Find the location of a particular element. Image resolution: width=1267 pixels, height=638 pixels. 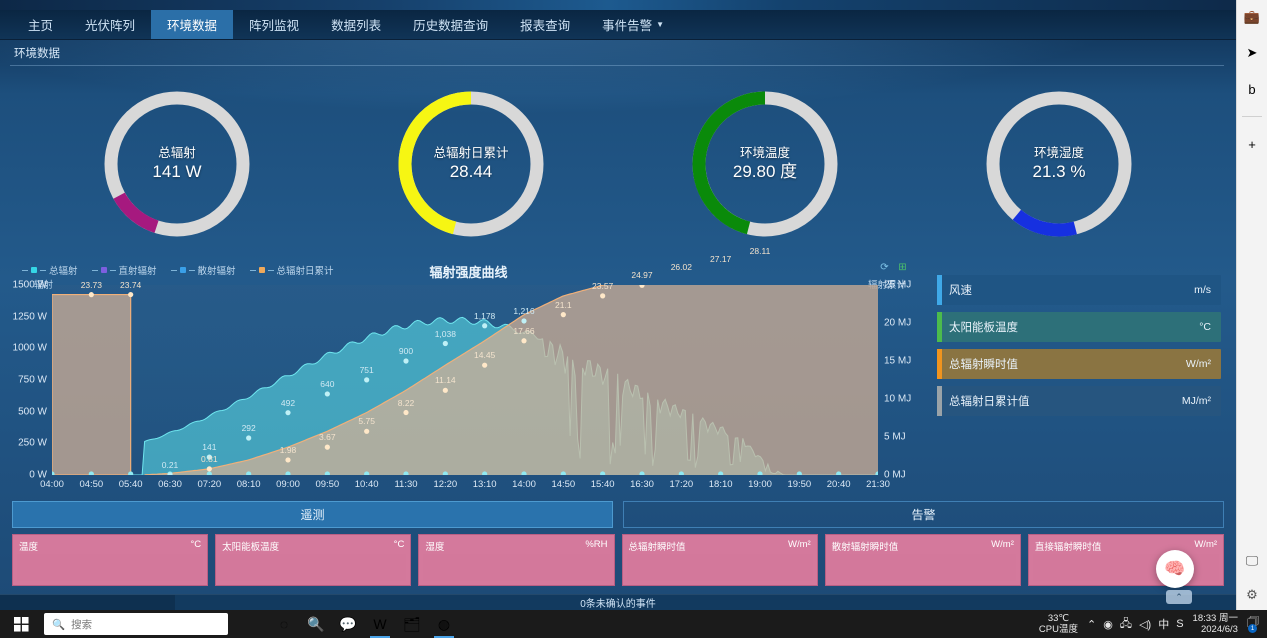

x-tick: 21:30 is located at coordinates (878, 484).